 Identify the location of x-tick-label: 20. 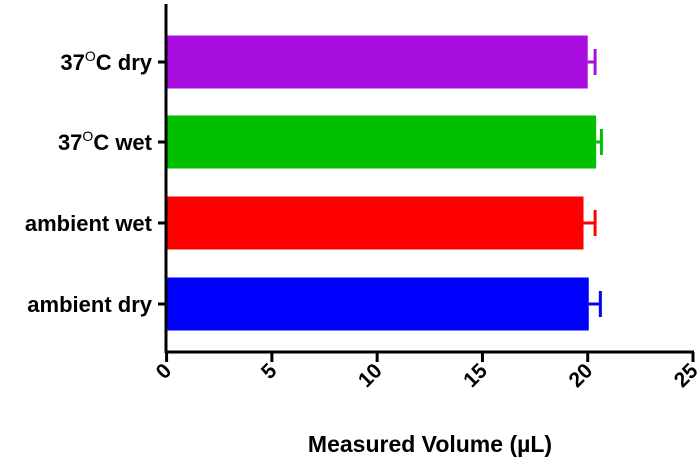
(580, 375).